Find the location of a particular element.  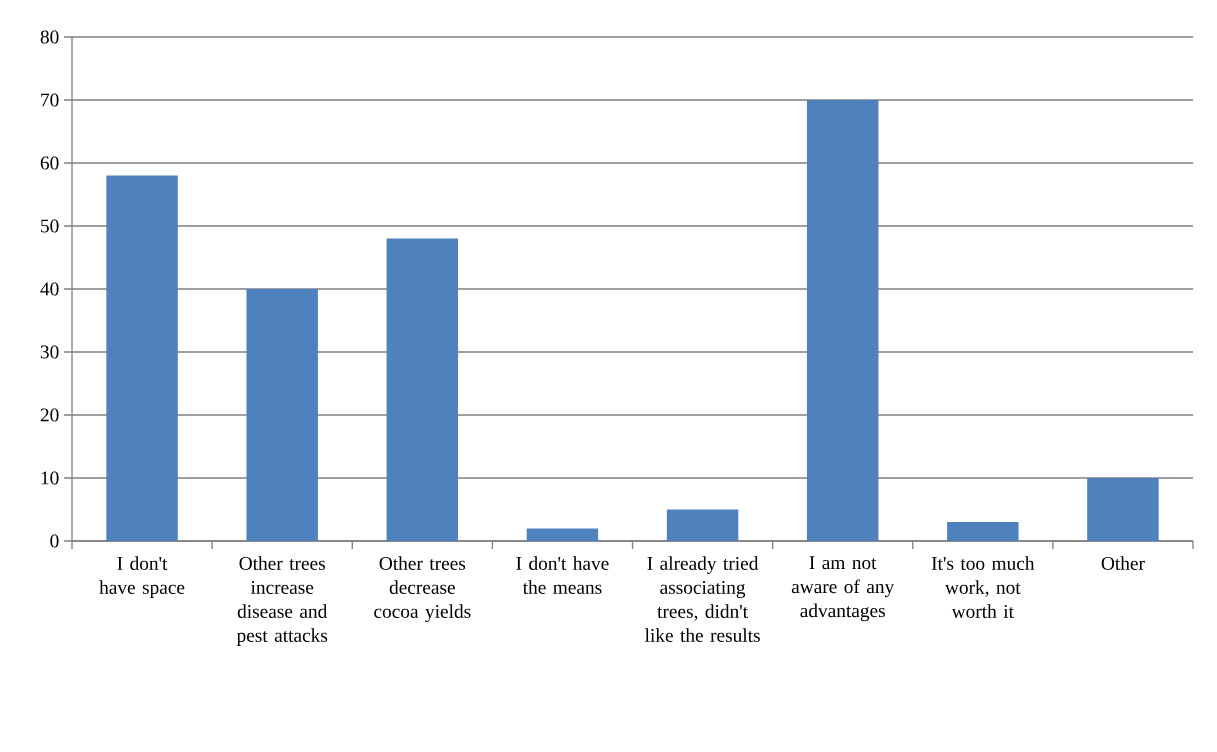

y-tick-label: 30 is located at coordinates (49, 352).